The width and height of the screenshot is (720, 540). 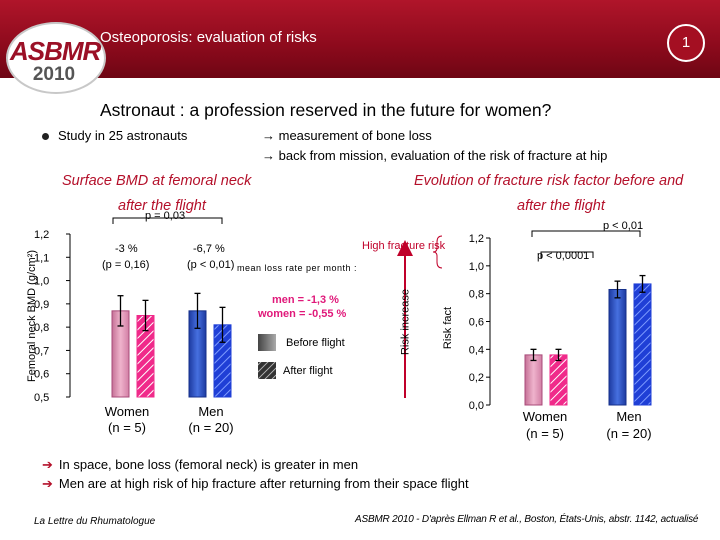 I want to click on mean-rate-label: mean loss rate per month :, so click(x=297, y=268).